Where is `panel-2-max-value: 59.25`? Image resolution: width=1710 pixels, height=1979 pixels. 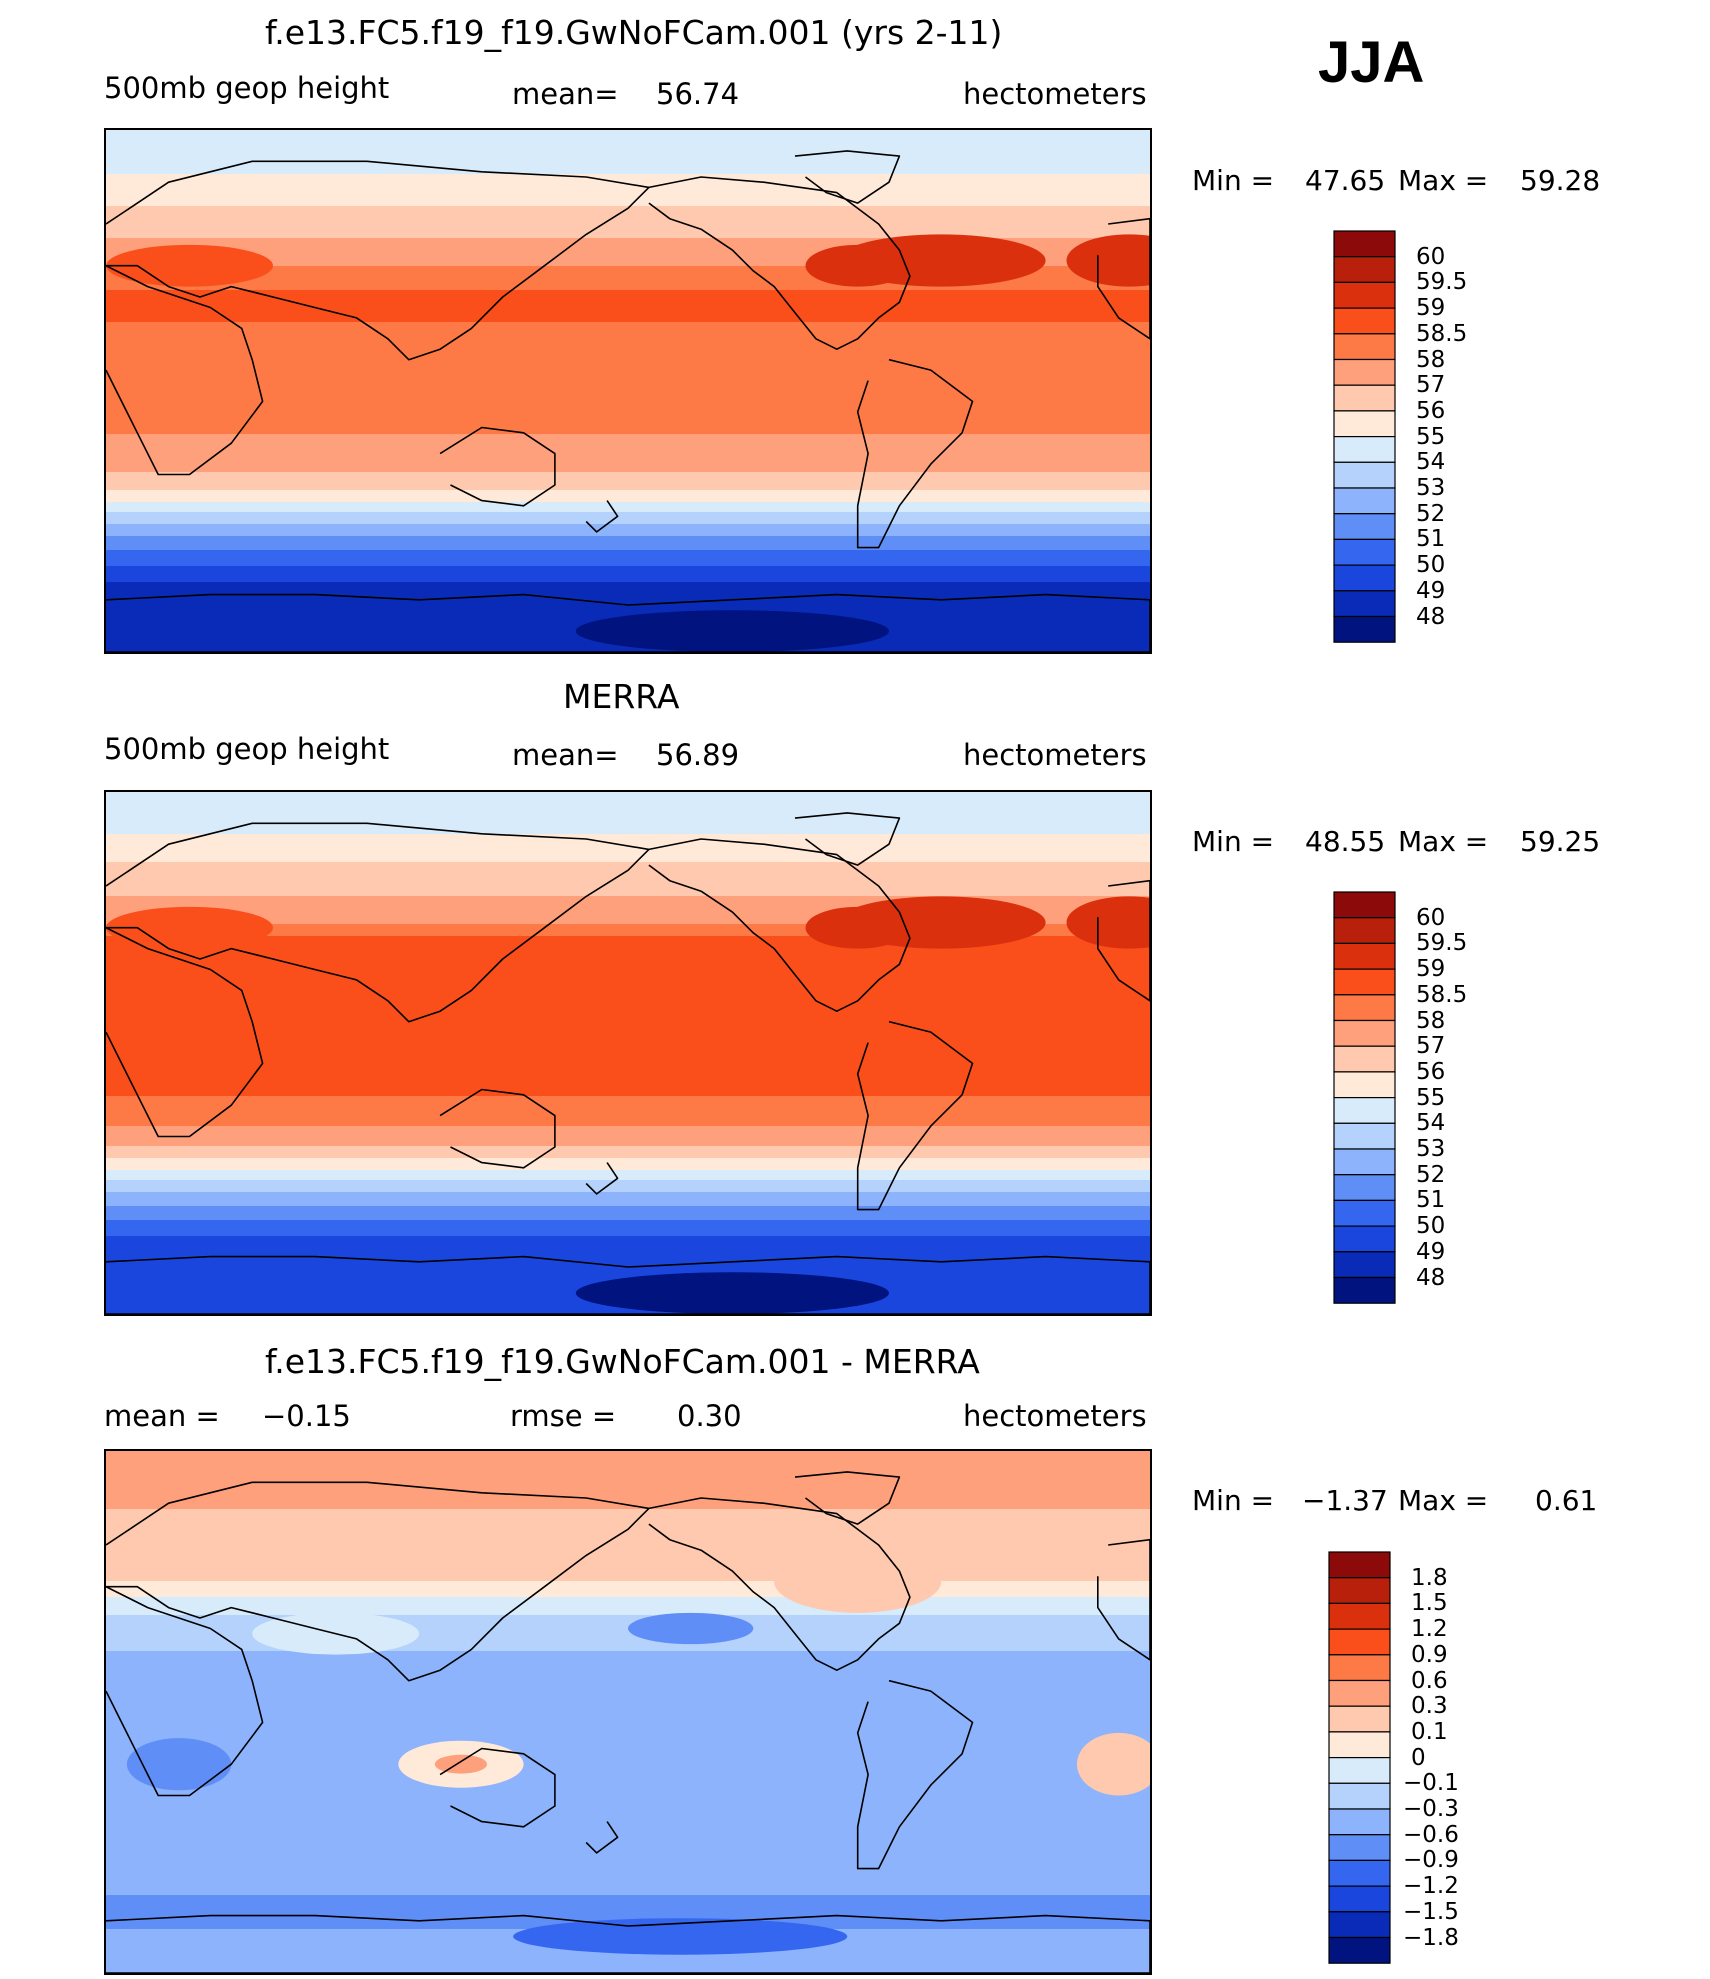 panel-2-max-value: 59.25 is located at coordinates (1560, 841).